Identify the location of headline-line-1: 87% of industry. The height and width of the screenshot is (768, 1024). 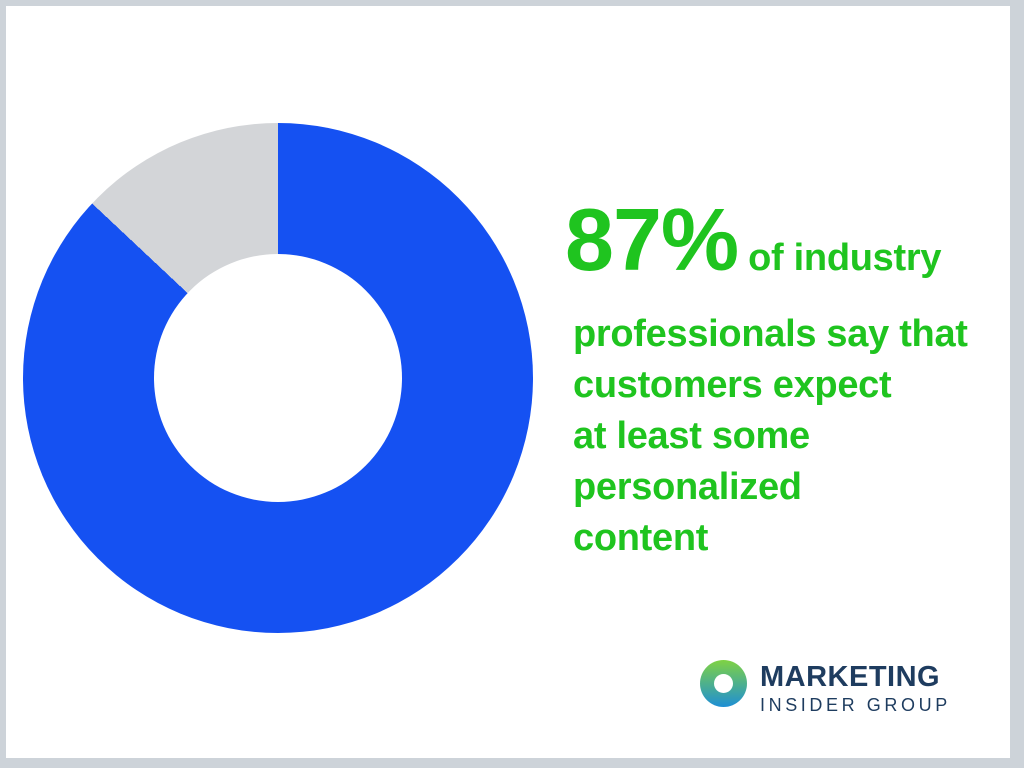
(780, 245).